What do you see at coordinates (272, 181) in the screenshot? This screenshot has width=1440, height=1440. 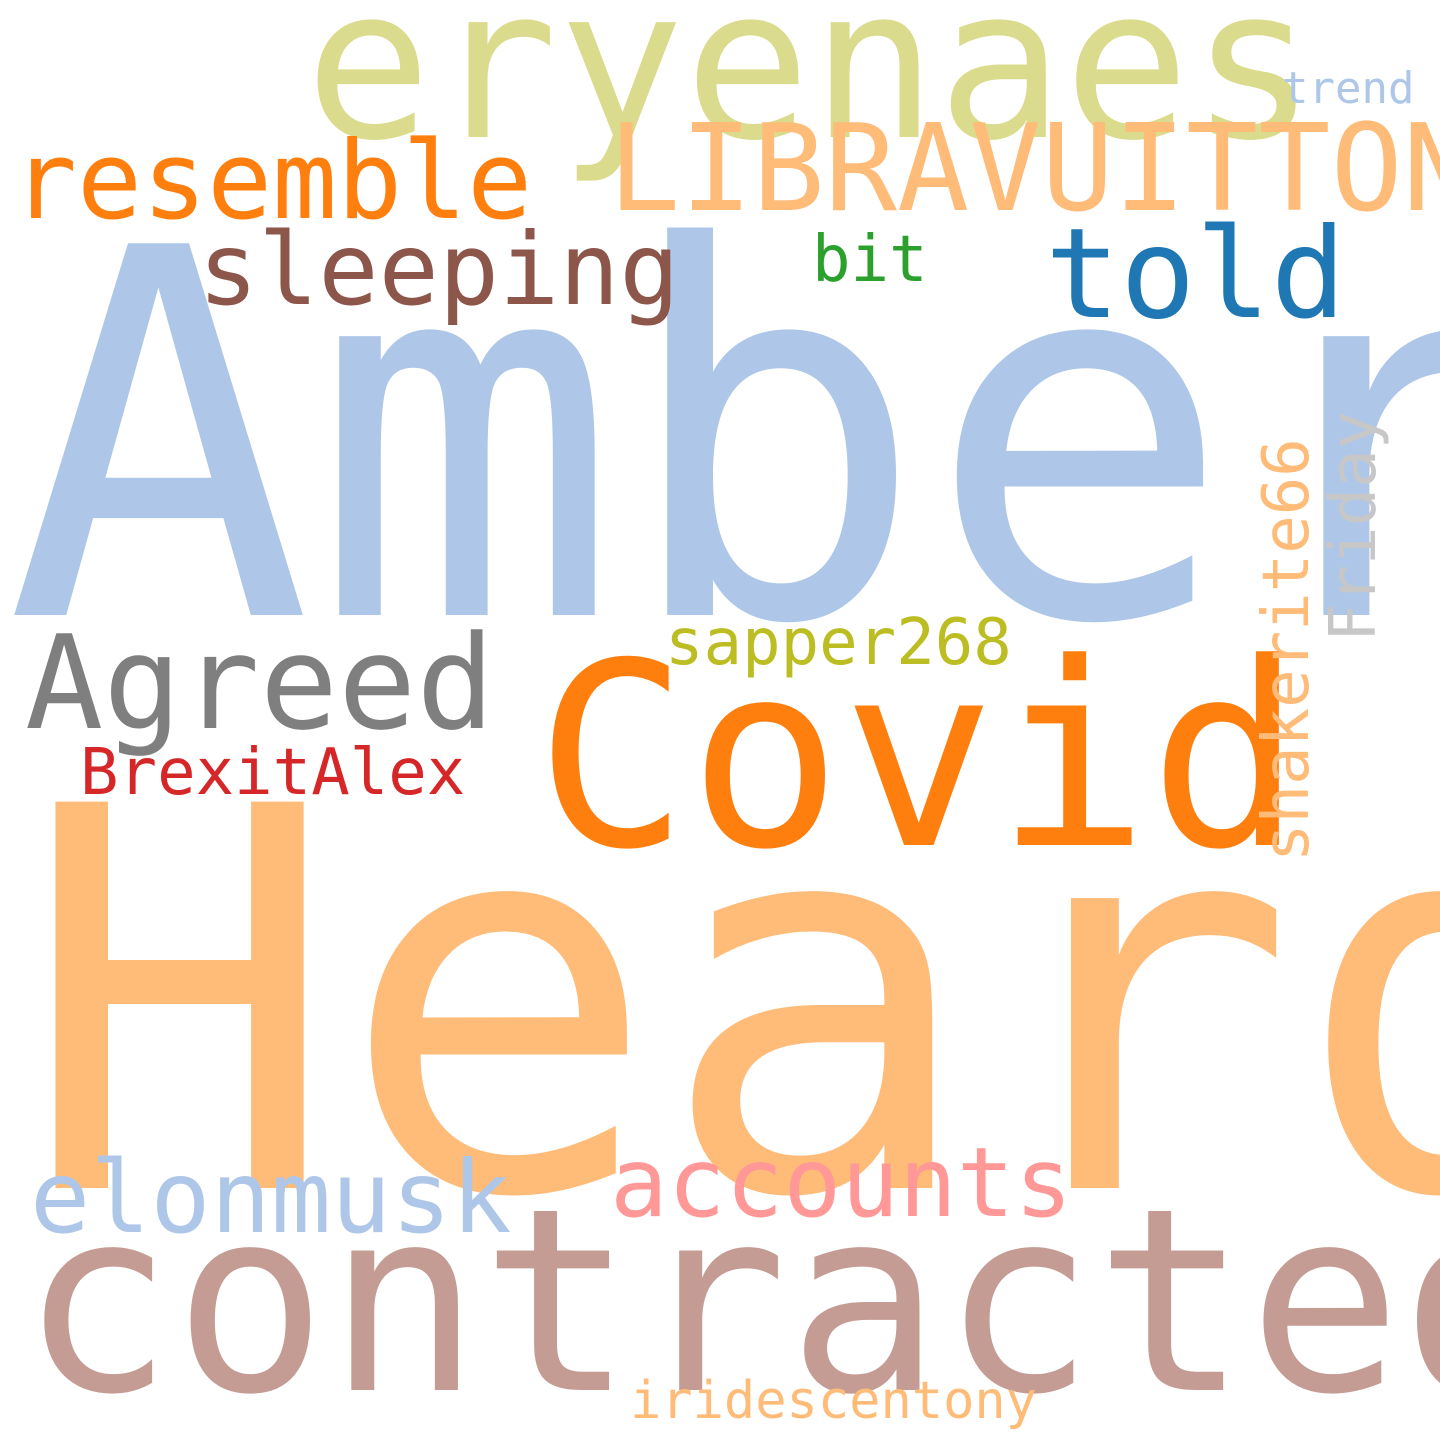 I see `word-resemble: resemble` at bounding box center [272, 181].